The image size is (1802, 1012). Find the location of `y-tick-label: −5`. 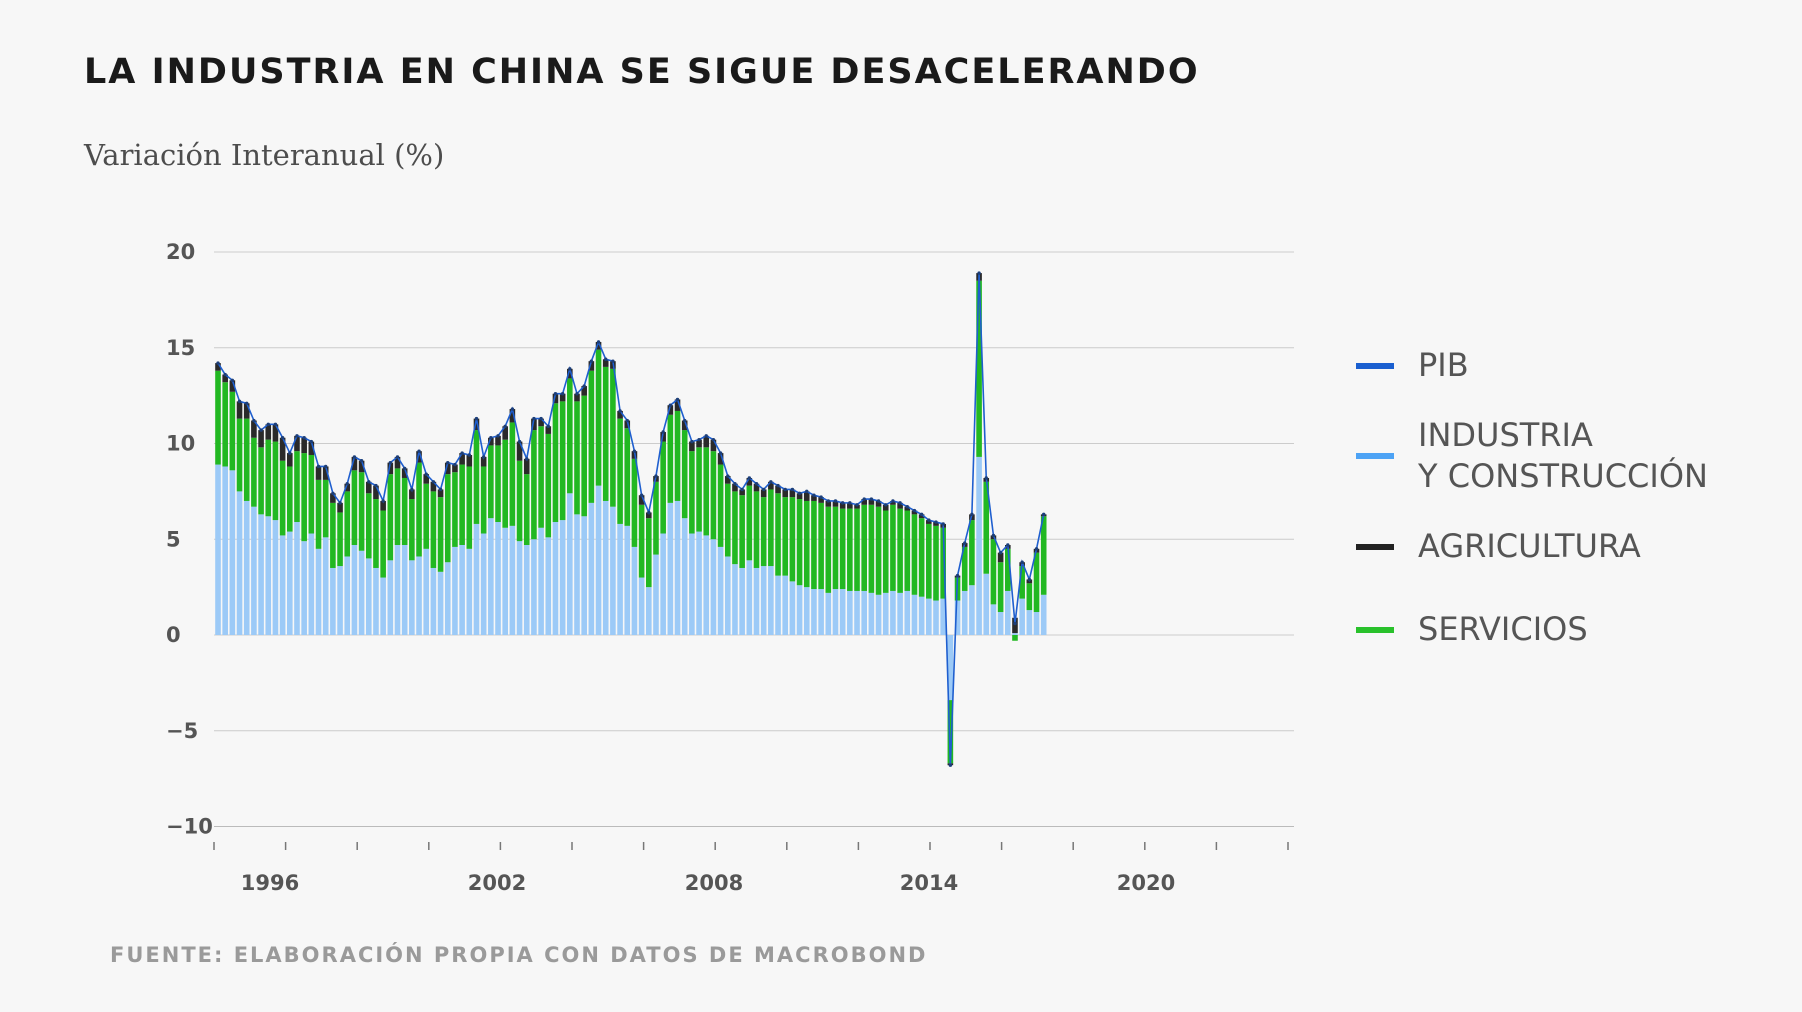

y-tick-label: −5 is located at coordinates (182, 731).